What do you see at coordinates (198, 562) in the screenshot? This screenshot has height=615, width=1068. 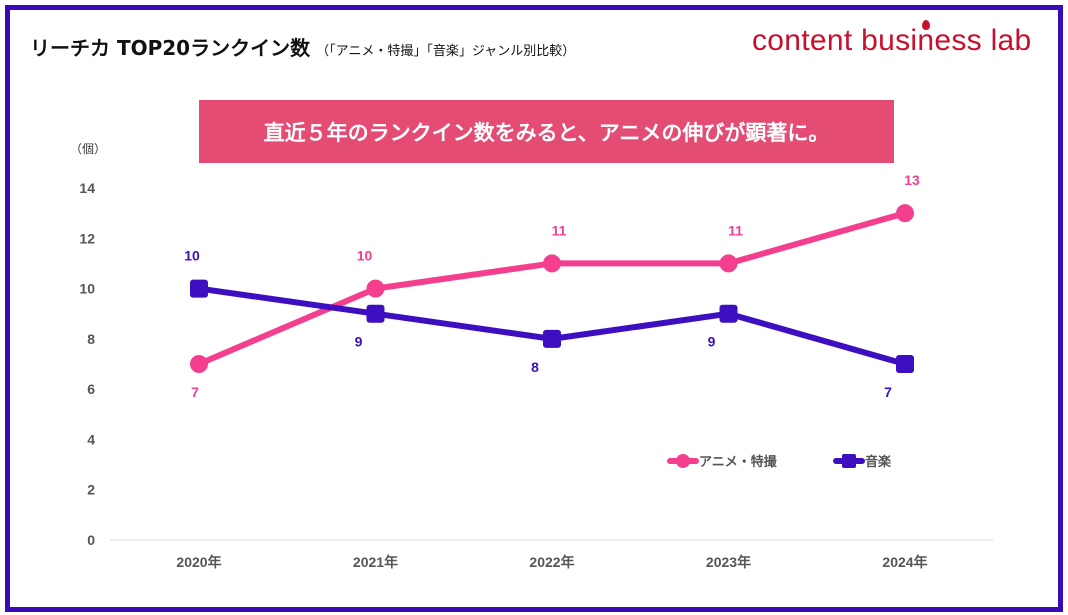 I see `x-tick-label: 2020年` at bounding box center [198, 562].